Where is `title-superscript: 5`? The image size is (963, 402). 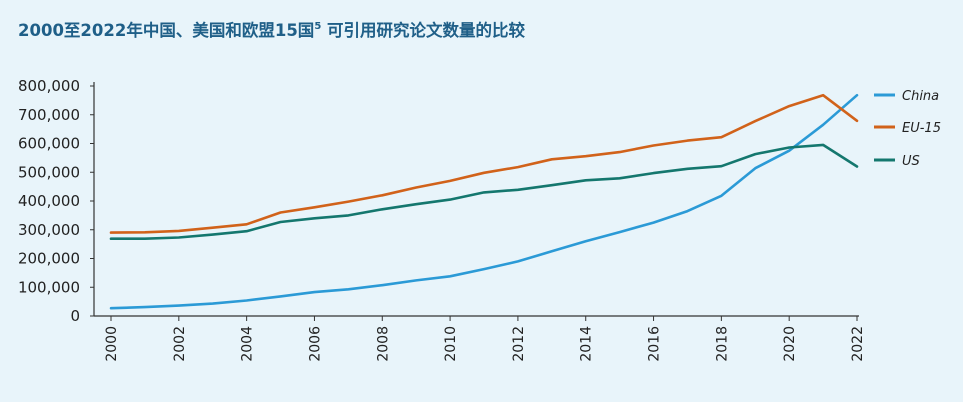 title-superscript: 5 is located at coordinates (317, 26).